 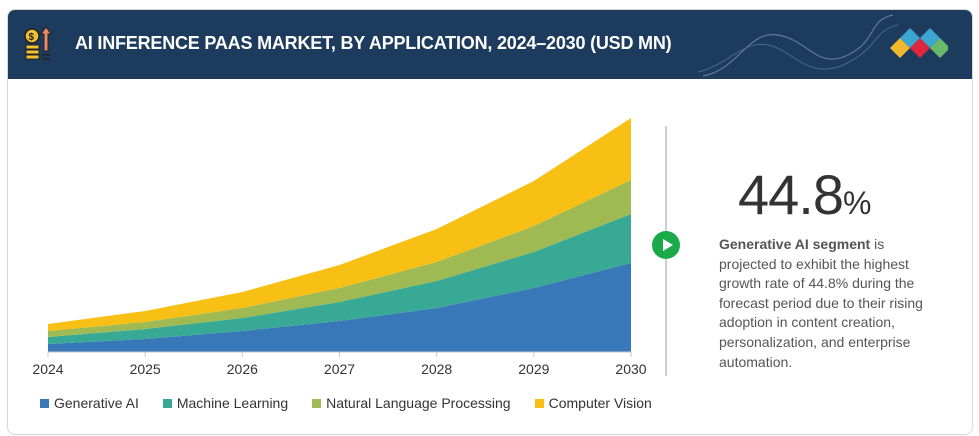 I want to click on growth-rate: 44.8%, so click(x=804, y=194).